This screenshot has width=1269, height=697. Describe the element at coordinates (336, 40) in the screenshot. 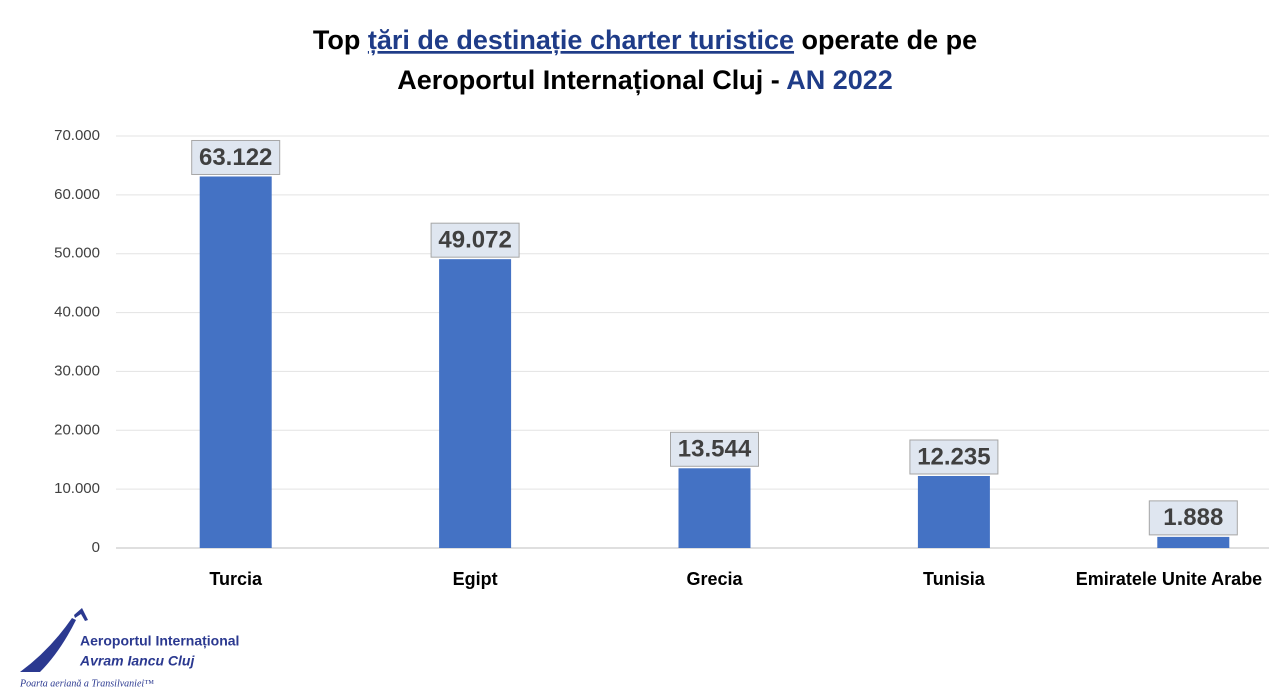

I see `title-part: Top` at that location.